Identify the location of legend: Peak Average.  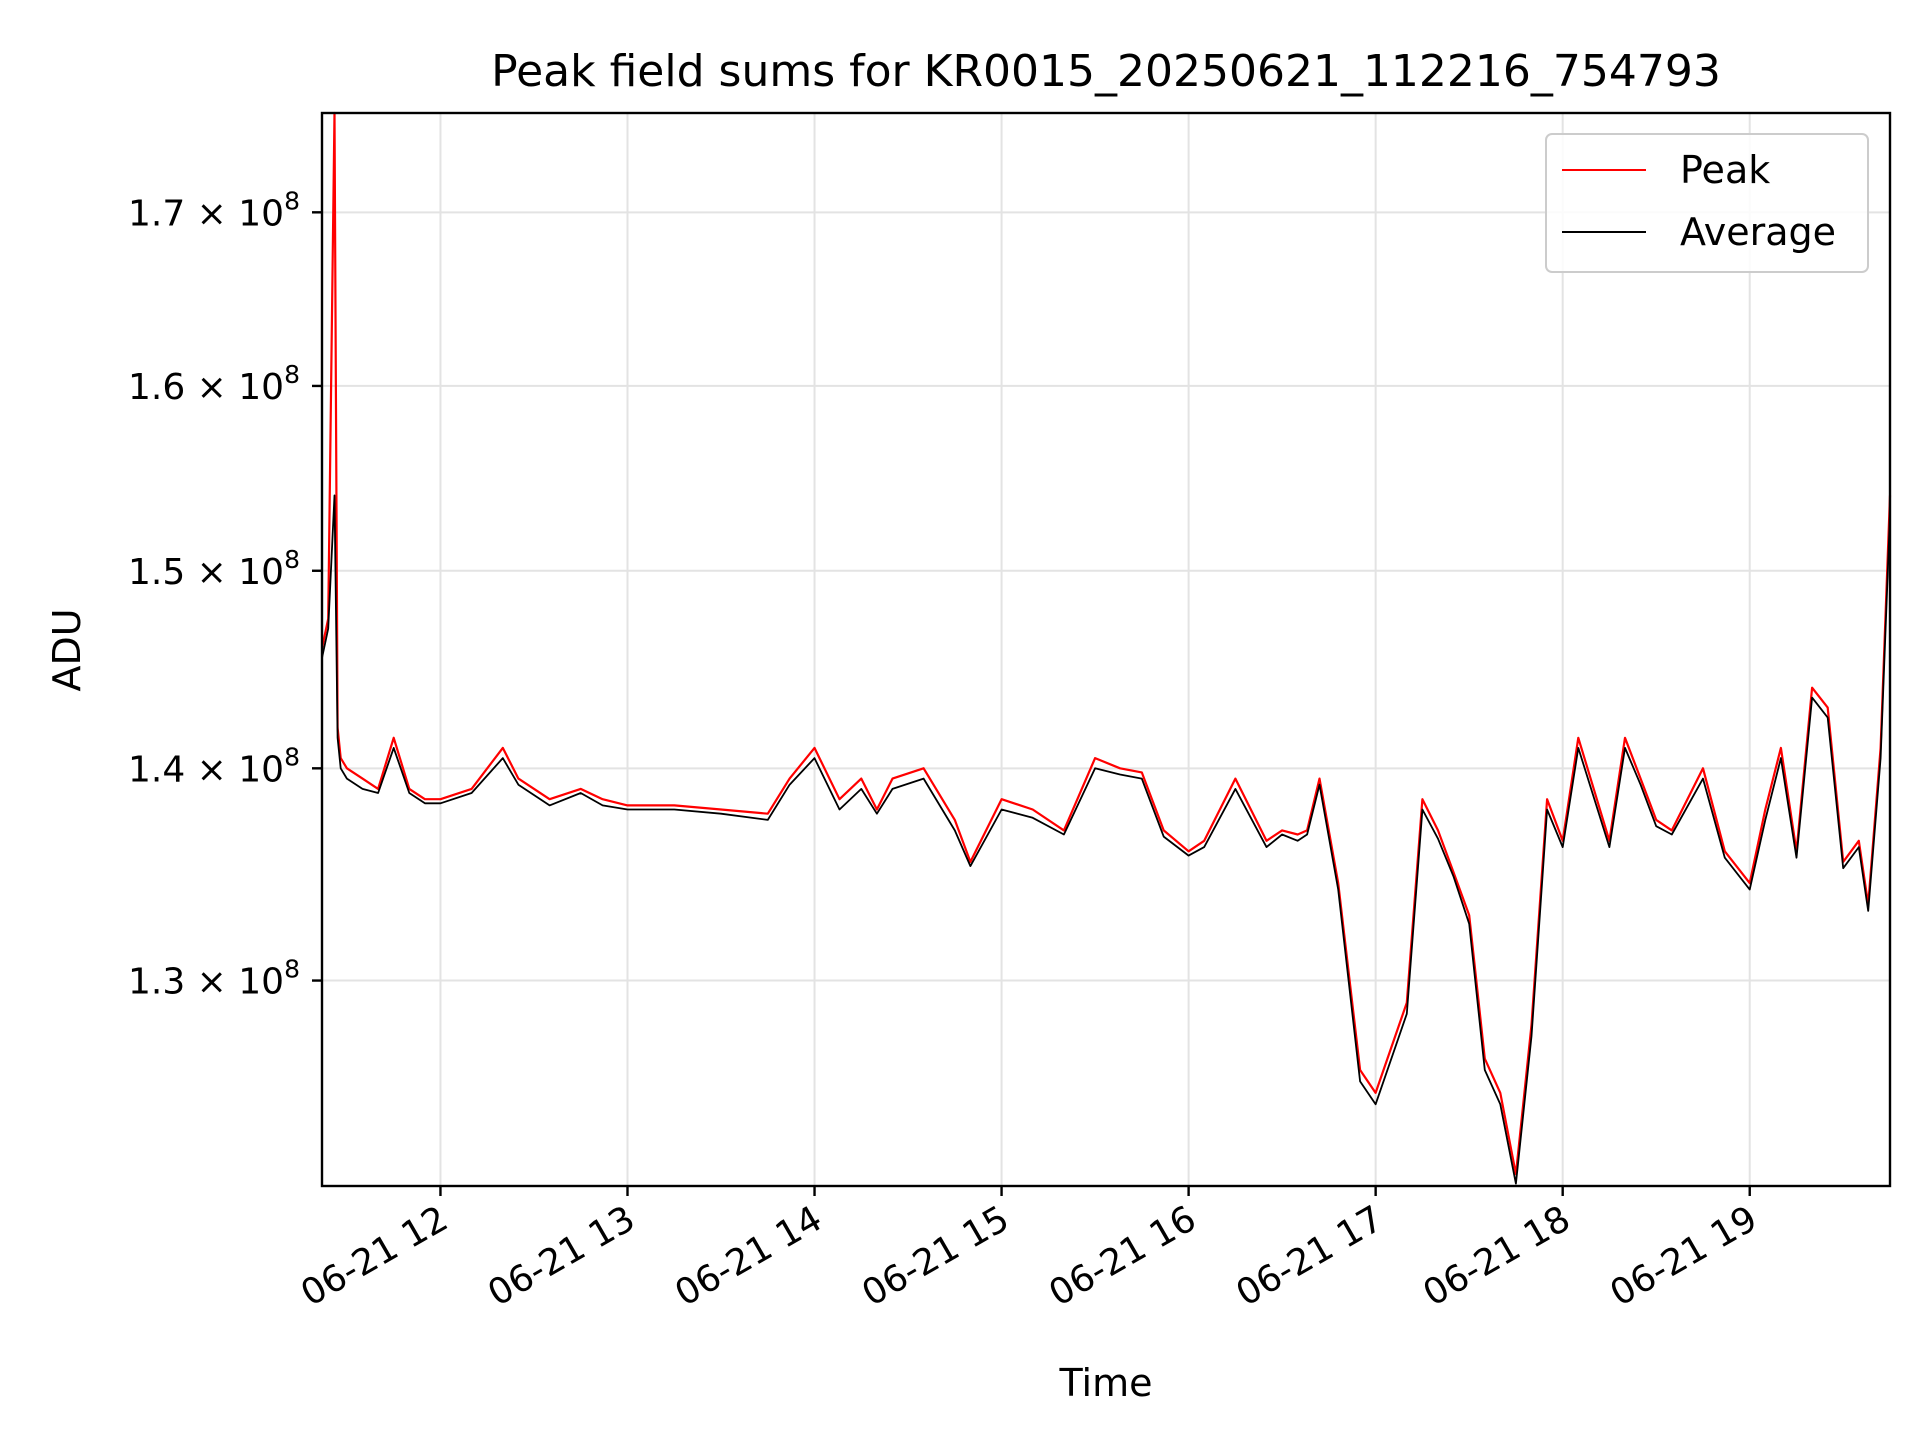
(1707, 203).